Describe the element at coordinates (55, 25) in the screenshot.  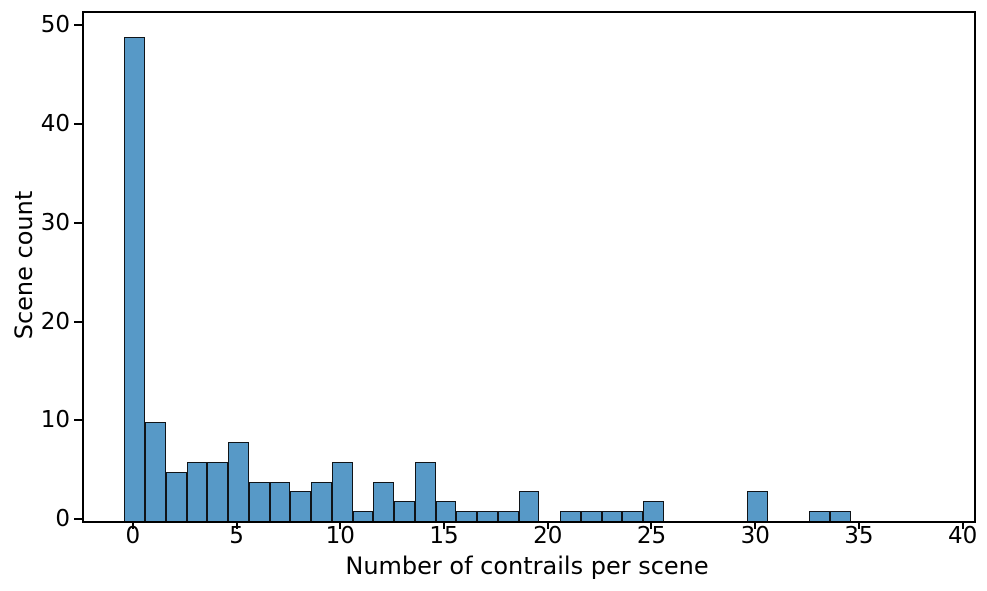
I see `y-tick-label: 50` at that location.